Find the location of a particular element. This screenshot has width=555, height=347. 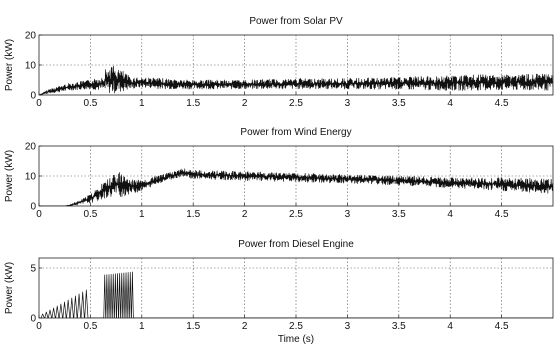

y-tick-label: 5 is located at coordinates (33, 269).